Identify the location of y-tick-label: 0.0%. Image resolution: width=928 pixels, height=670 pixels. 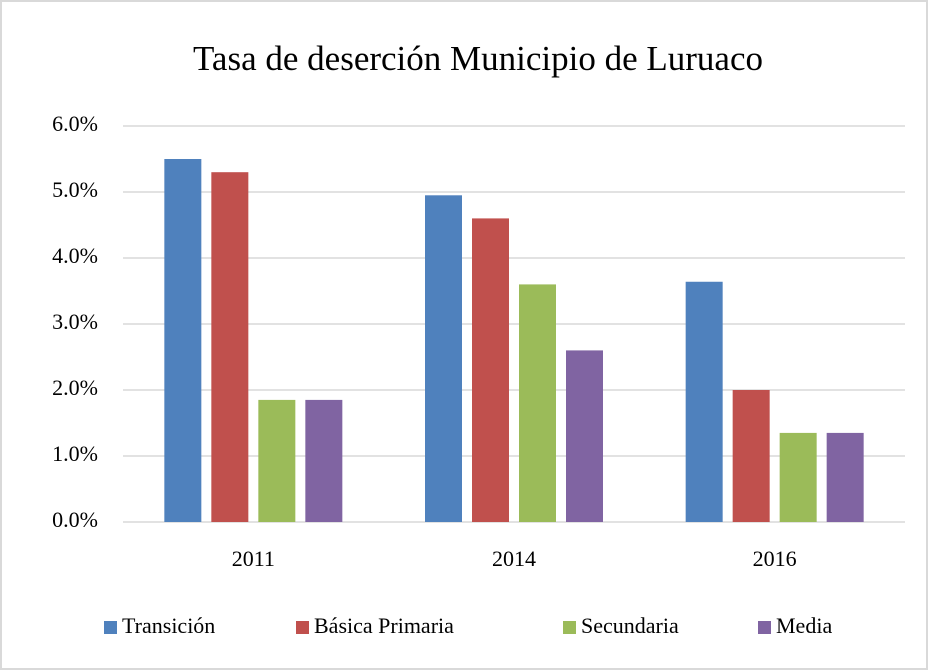
(75, 519).